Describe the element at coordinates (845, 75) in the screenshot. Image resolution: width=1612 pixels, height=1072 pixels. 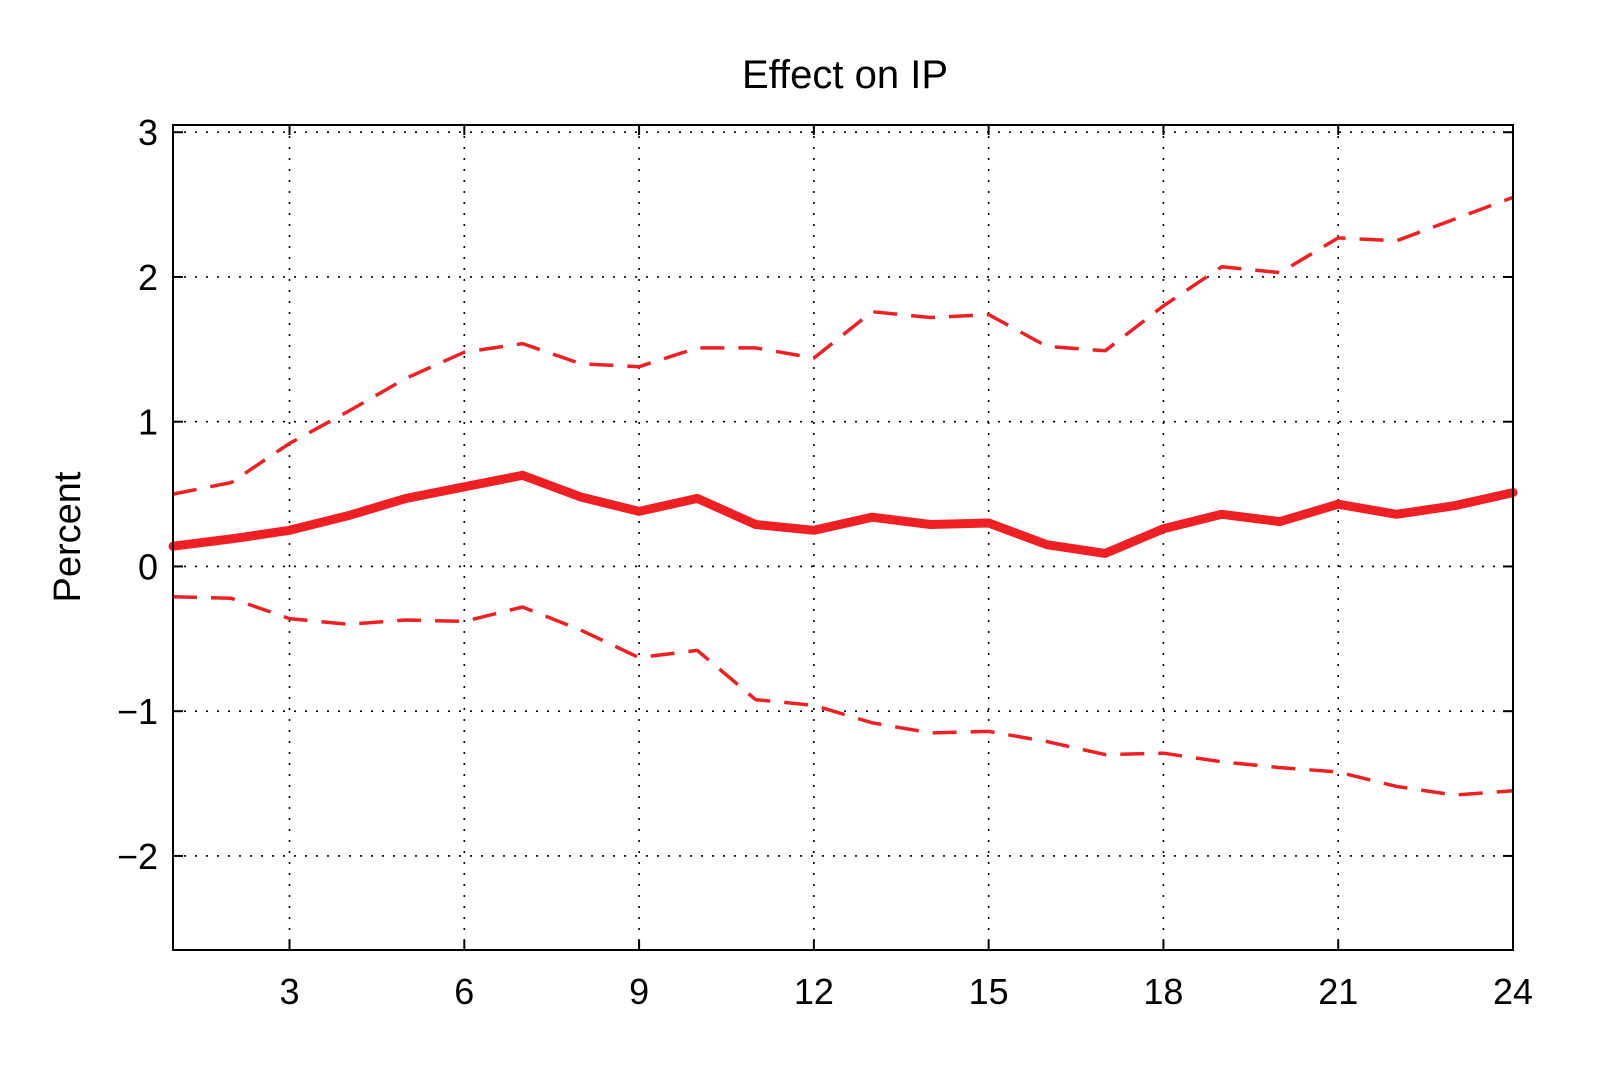
I see `chart-title: Effect on IP` at that location.